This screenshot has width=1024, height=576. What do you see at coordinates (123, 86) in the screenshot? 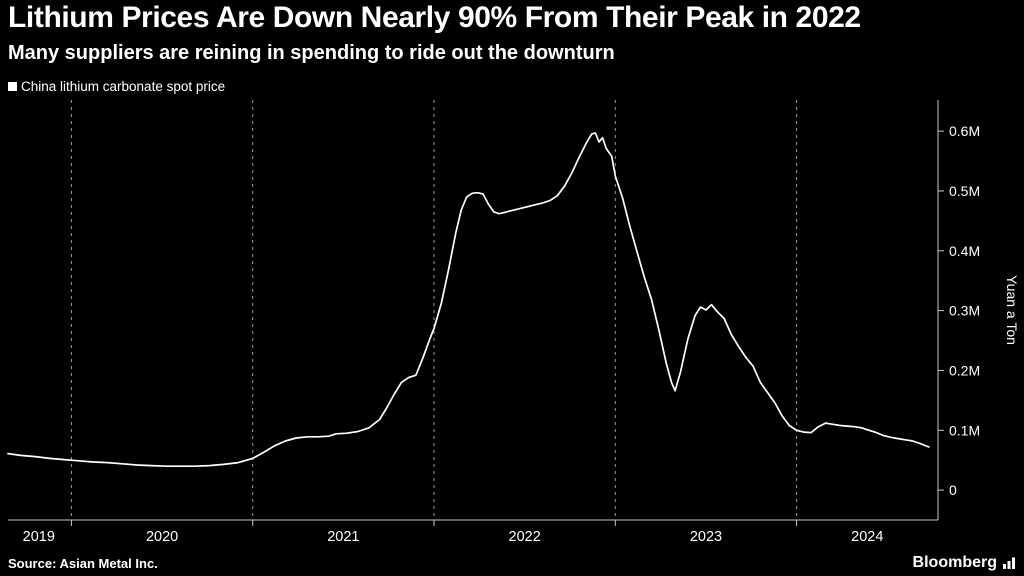
I see `legend-label: China lithium carbonate spot price` at bounding box center [123, 86].